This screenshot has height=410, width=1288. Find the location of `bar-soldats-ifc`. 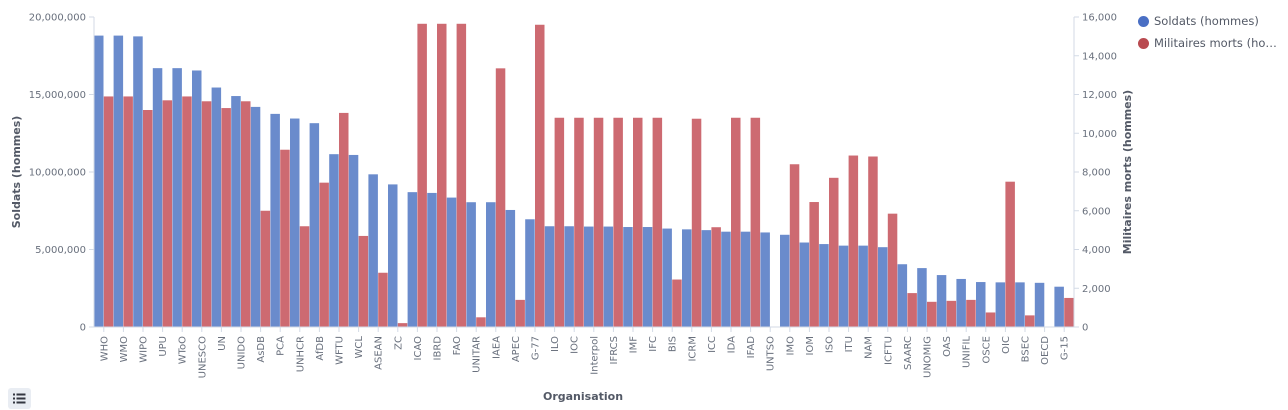

bar-soldats-ifc is located at coordinates (647, 277).